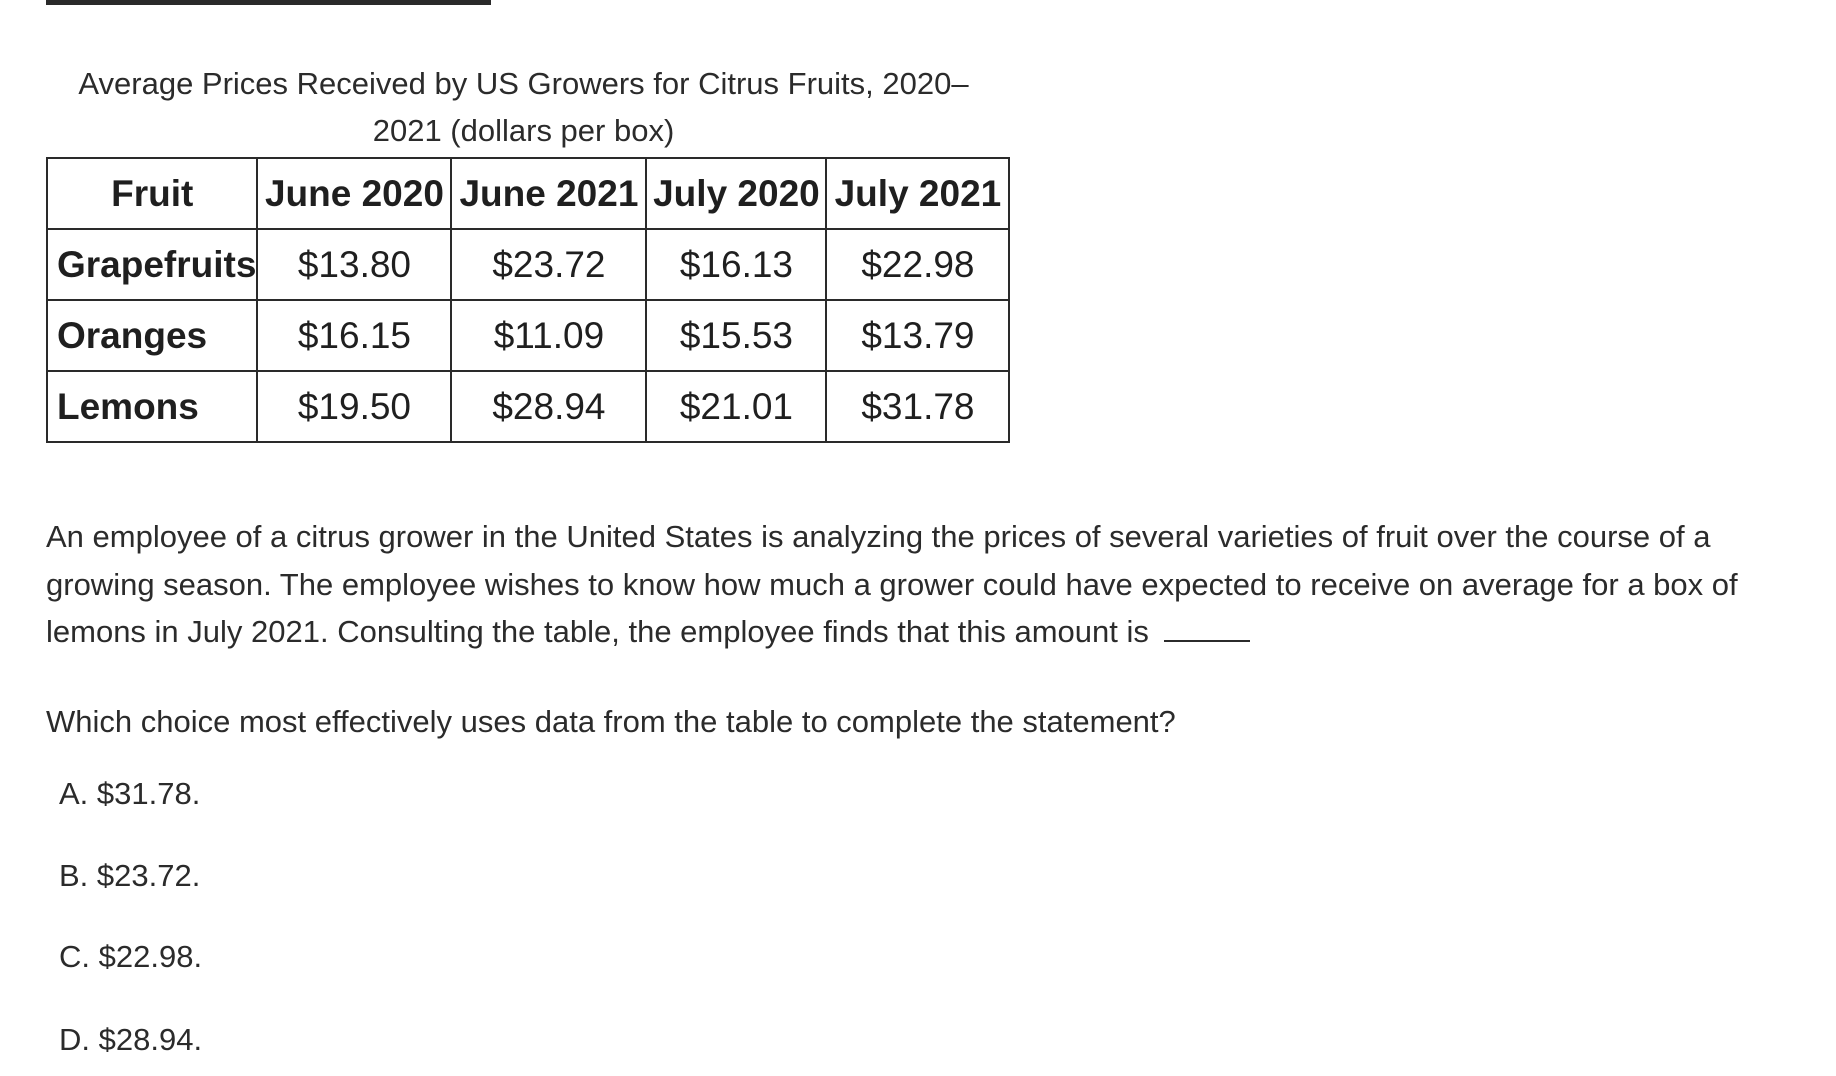 Image resolution: width=1836 pixels, height=1076 pixels. I want to click on column-header-july-2020: July 2020, so click(736, 193).